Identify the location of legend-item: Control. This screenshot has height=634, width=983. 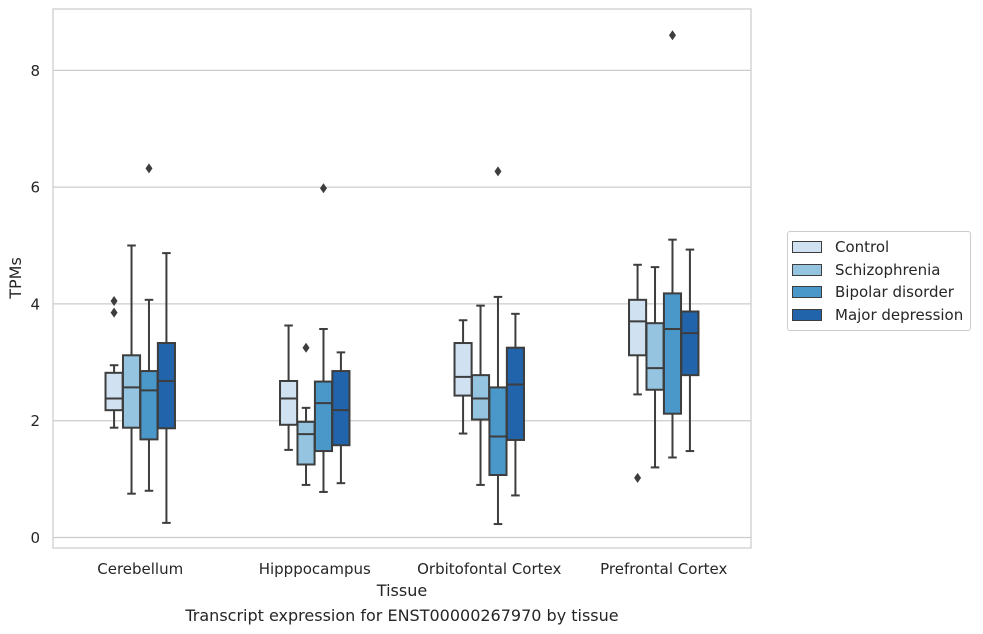
(879, 247).